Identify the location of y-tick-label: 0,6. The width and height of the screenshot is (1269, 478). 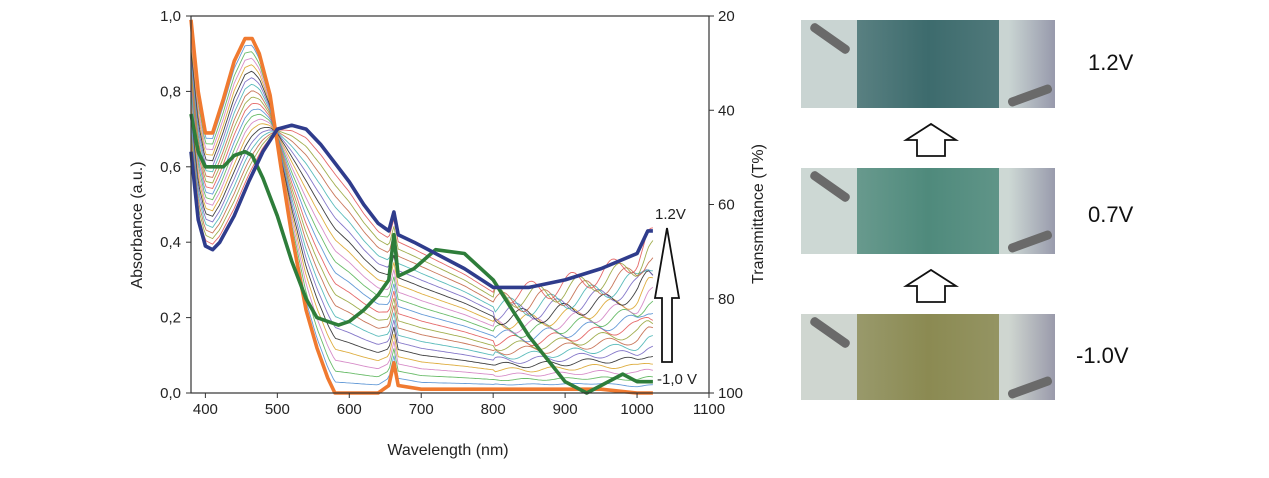
(170, 167).